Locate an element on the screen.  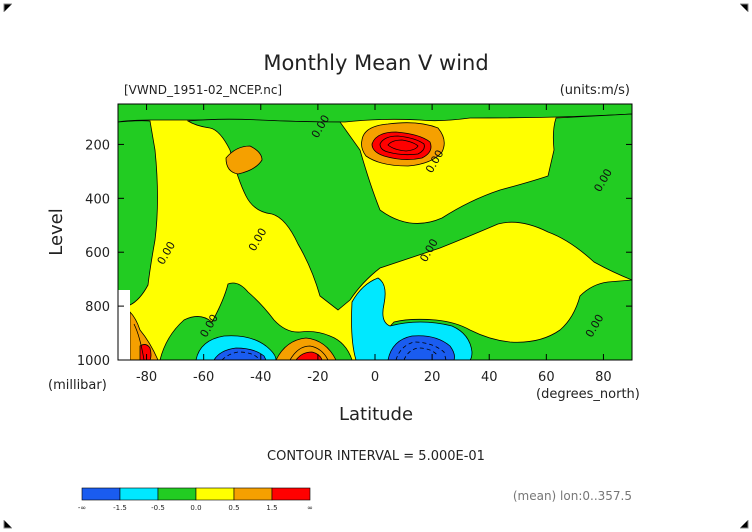
x-tick-label: 0 is located at coordinates (375, 377).